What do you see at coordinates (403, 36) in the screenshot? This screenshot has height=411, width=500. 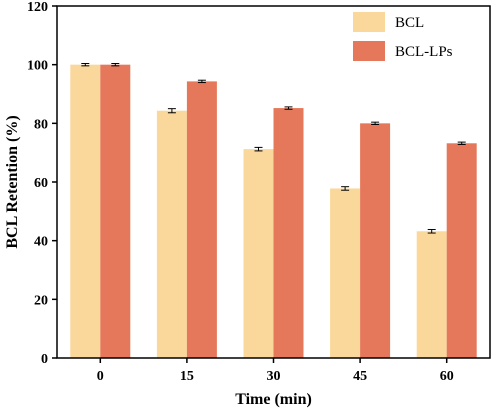 I see `legend: BCL BCL-LPs` at bounding box center [403, 36].